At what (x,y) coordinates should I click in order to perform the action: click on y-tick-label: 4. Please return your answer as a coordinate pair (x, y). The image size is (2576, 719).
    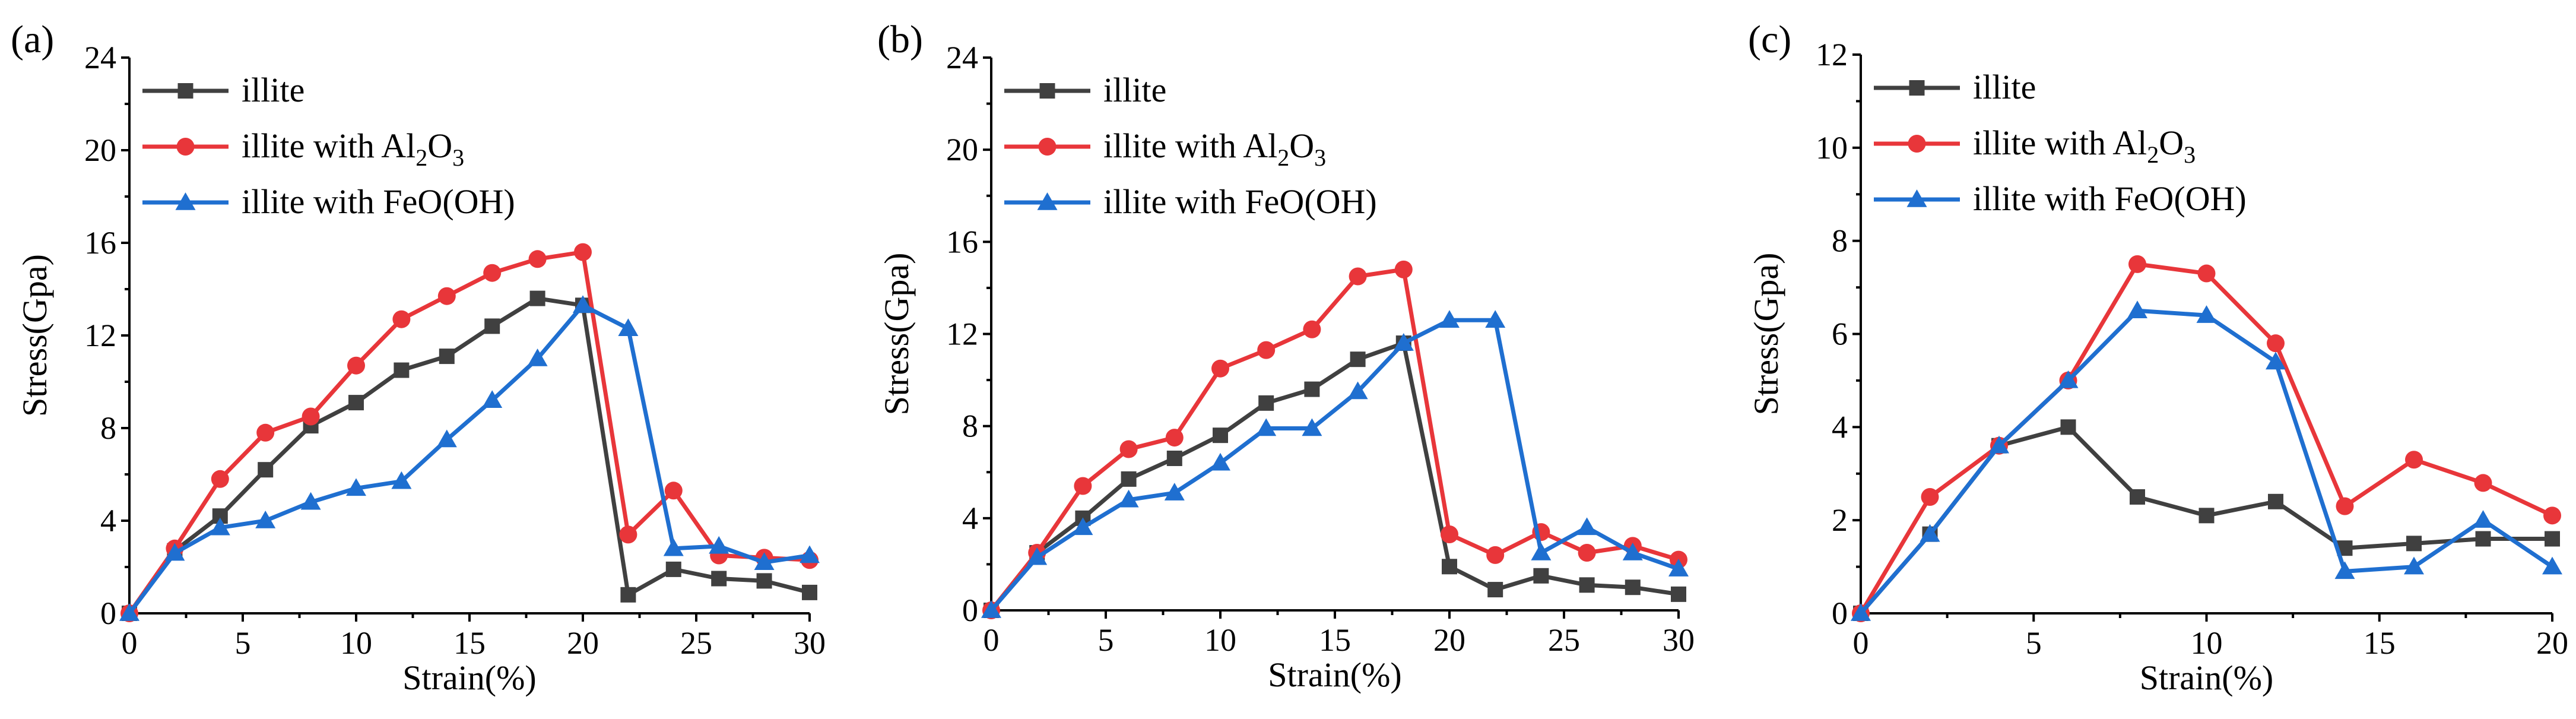
    Looking at the image, I should click on (1840, 427).